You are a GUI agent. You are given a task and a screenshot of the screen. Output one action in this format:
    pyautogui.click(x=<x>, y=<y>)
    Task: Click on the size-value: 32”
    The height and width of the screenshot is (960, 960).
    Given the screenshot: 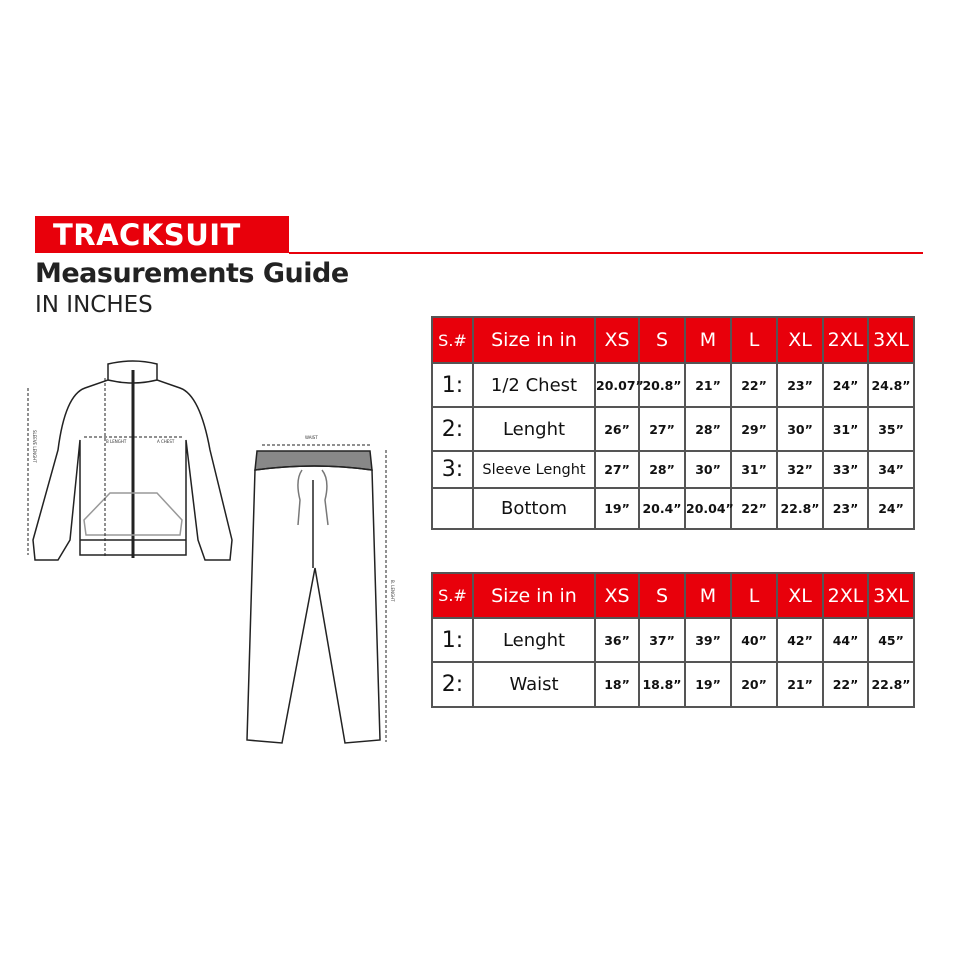 What is the action you would take?
    pyautogui.click(x=800, y=469)
    